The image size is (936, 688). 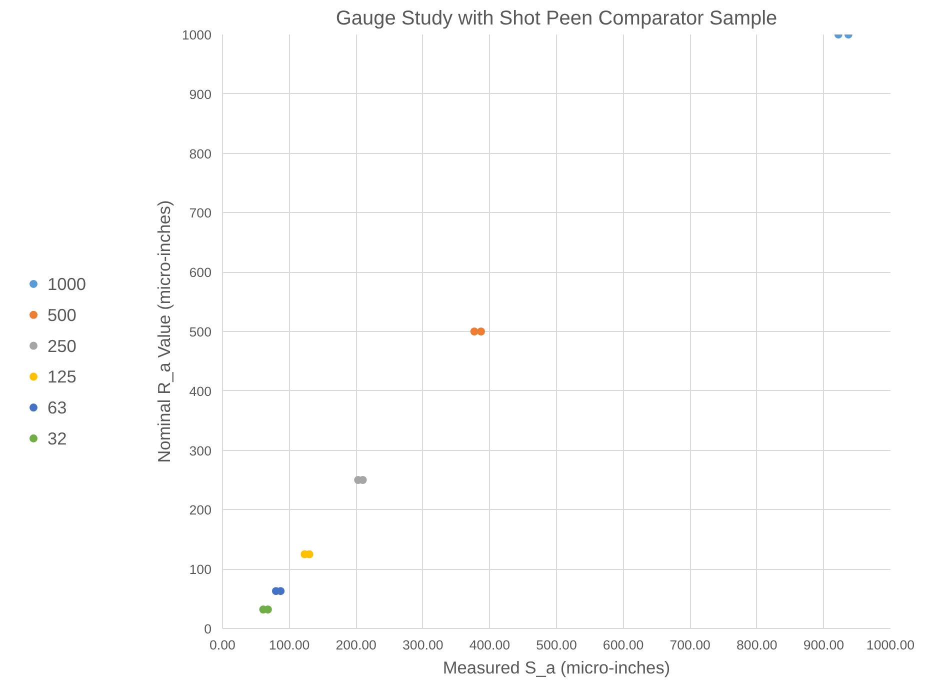 I want to click on y-tick-label: 900, so click(x=200, y=94).